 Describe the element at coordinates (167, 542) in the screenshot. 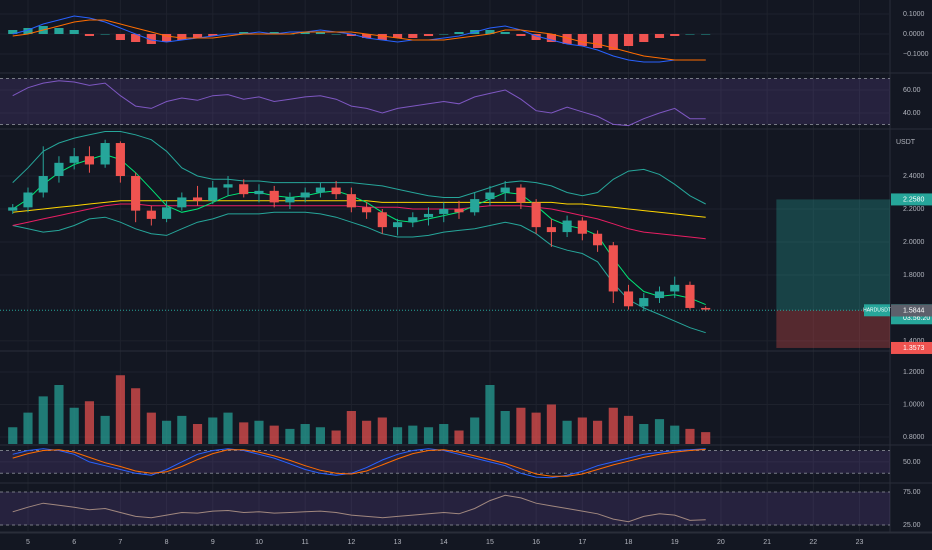

I see `x-tick-label: 8` at that location.